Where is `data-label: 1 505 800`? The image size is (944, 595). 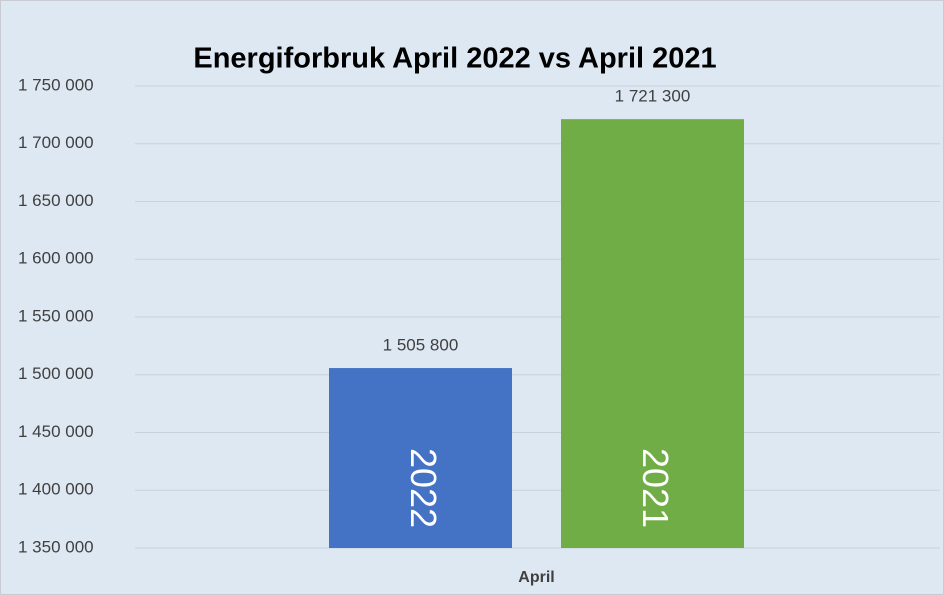 data-label: 1 505 800 is located at coordinates (421, 345).